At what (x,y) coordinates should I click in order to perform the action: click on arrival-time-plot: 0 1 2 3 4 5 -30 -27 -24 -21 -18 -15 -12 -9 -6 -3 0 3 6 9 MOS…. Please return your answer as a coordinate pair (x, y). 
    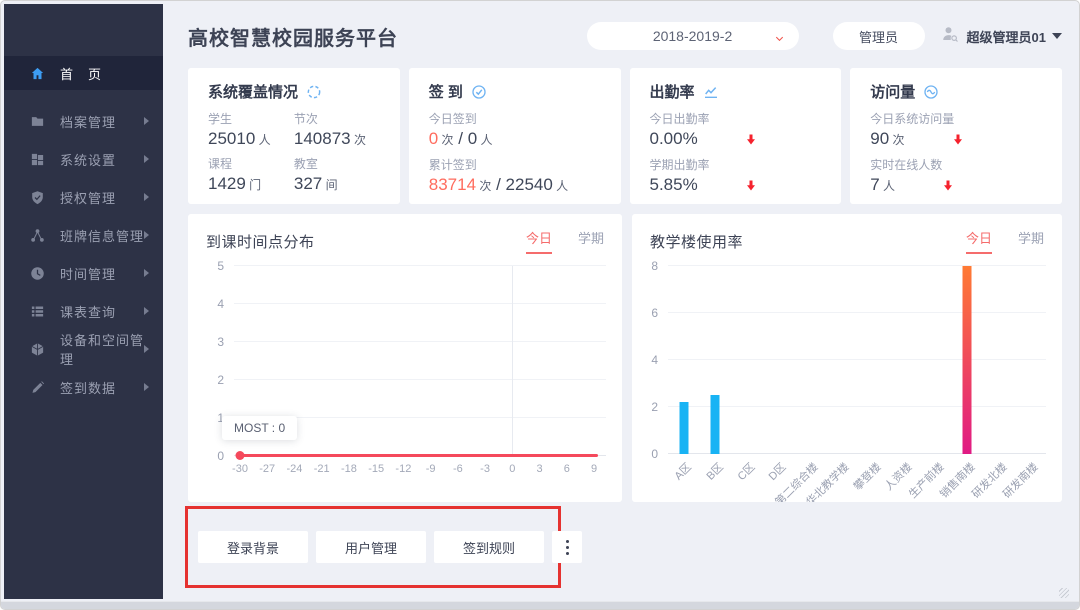
    Looking at the image, I should click on (411, 367).